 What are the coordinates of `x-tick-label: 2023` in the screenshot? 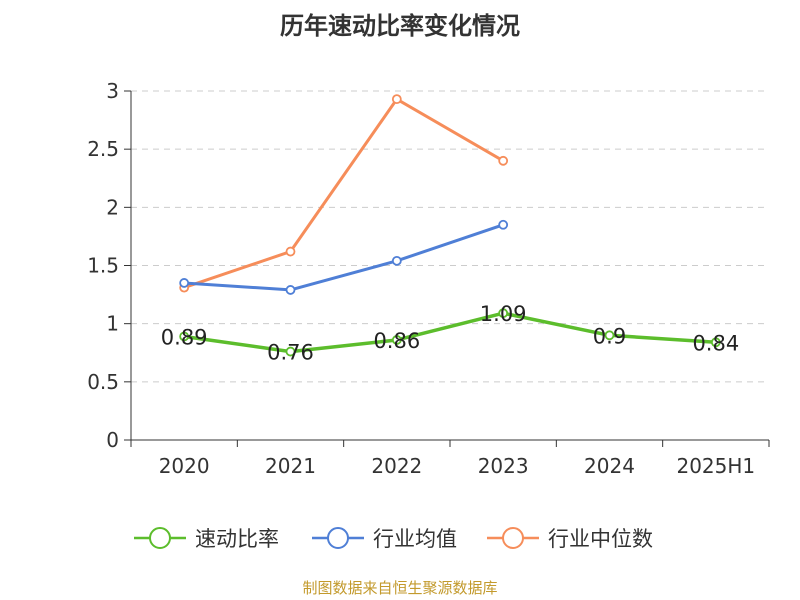 It's located at (503, 466).